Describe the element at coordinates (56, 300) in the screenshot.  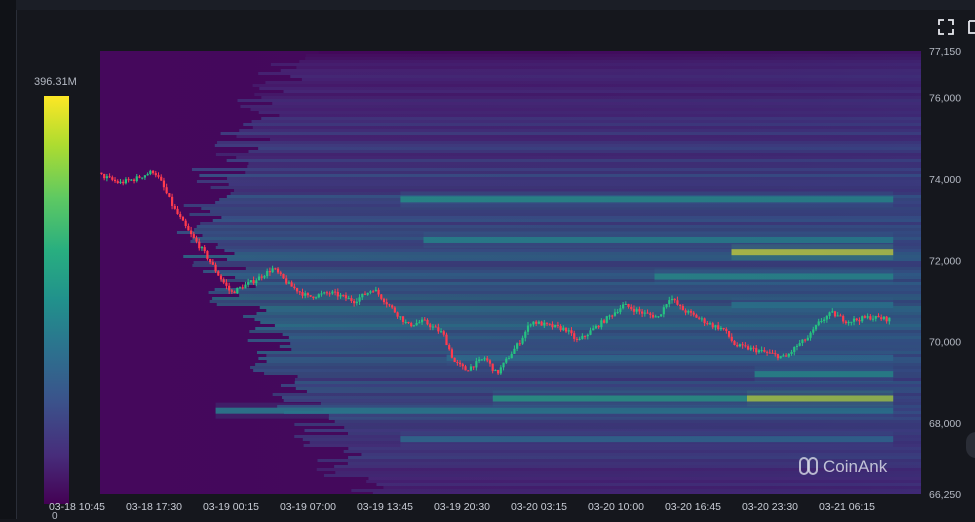
I see `colorbar` at that location.